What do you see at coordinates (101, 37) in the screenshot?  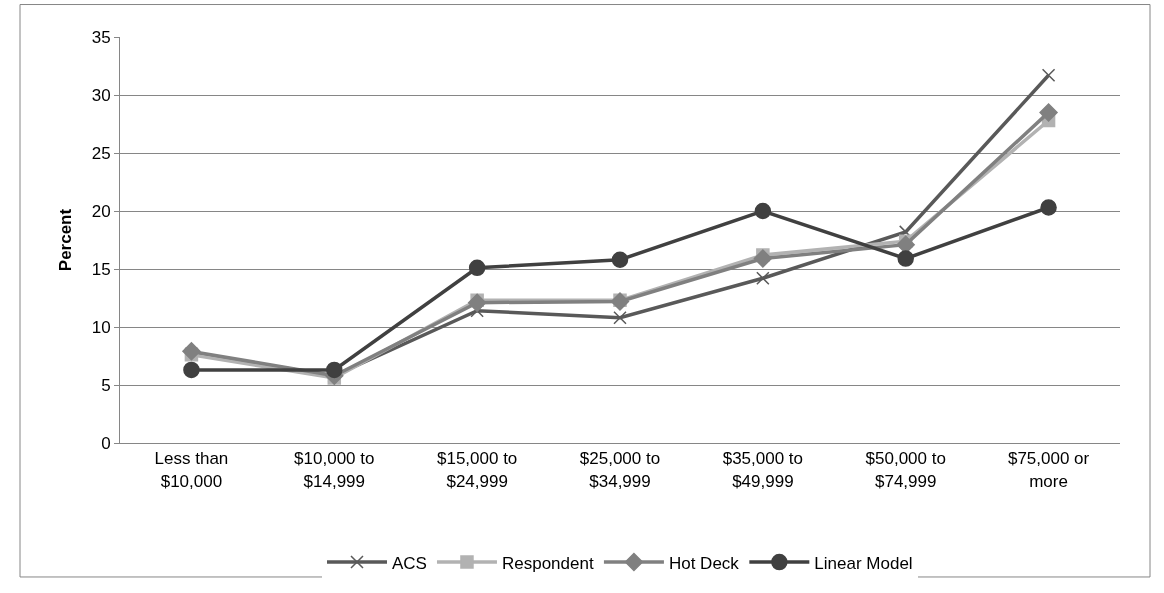 I see `y-tick-label: 35` at bounding box center [101, 37].